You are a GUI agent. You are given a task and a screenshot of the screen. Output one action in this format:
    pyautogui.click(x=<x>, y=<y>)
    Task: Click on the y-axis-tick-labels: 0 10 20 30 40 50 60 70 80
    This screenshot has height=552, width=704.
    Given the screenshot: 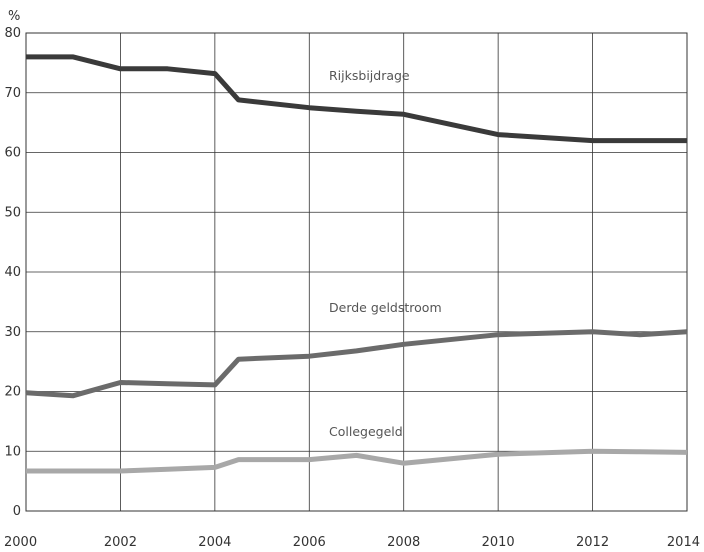 What is the action you would take?
    pyautogui.click(x=12, y=272)
    